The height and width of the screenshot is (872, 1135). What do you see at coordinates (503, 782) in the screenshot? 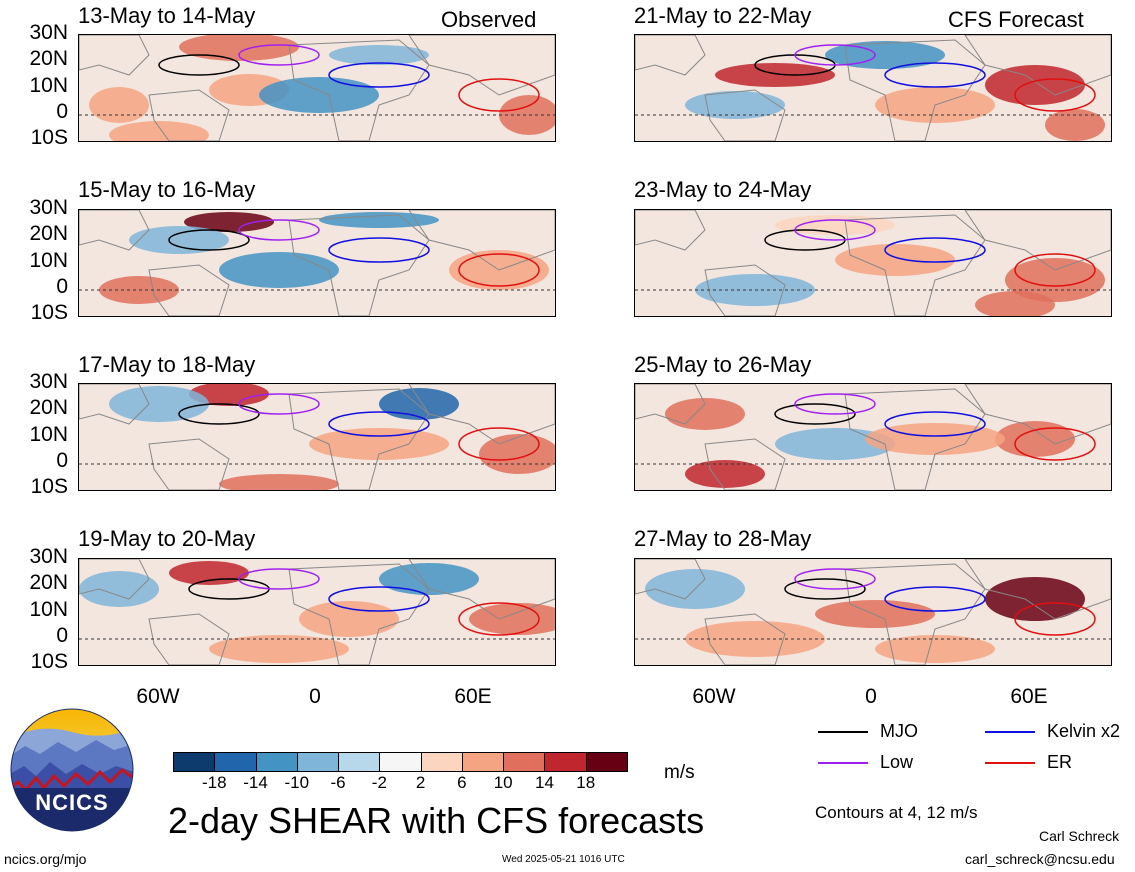
I see `colorbar-tick: 10` at bounding box center [503, 782].